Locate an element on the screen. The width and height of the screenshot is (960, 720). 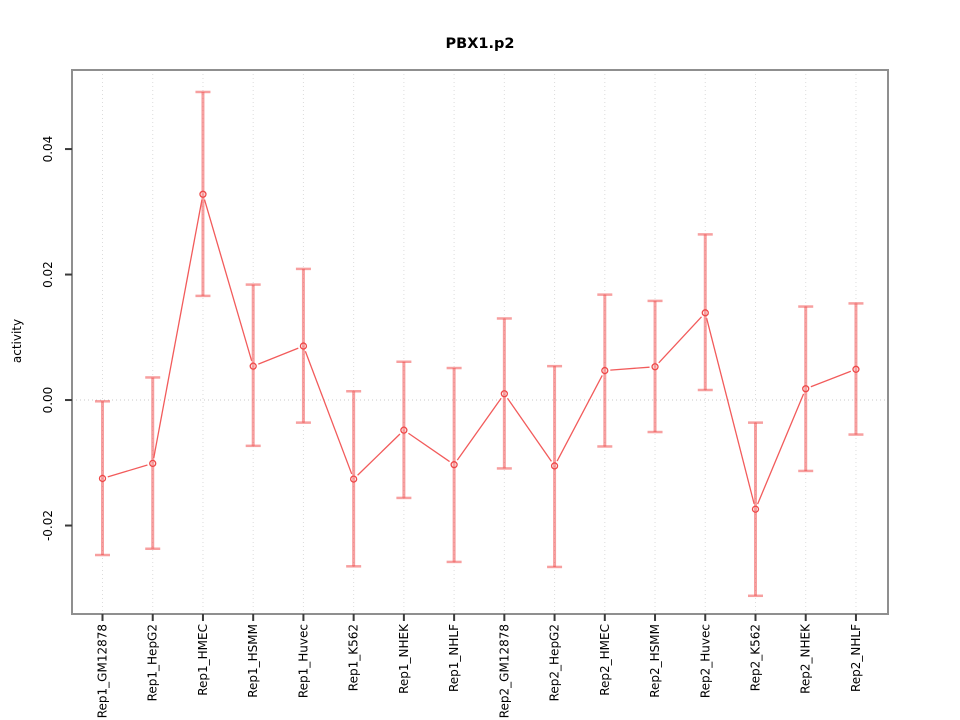
y-tick-label: 0.00 is located at coordinates (48, 400).